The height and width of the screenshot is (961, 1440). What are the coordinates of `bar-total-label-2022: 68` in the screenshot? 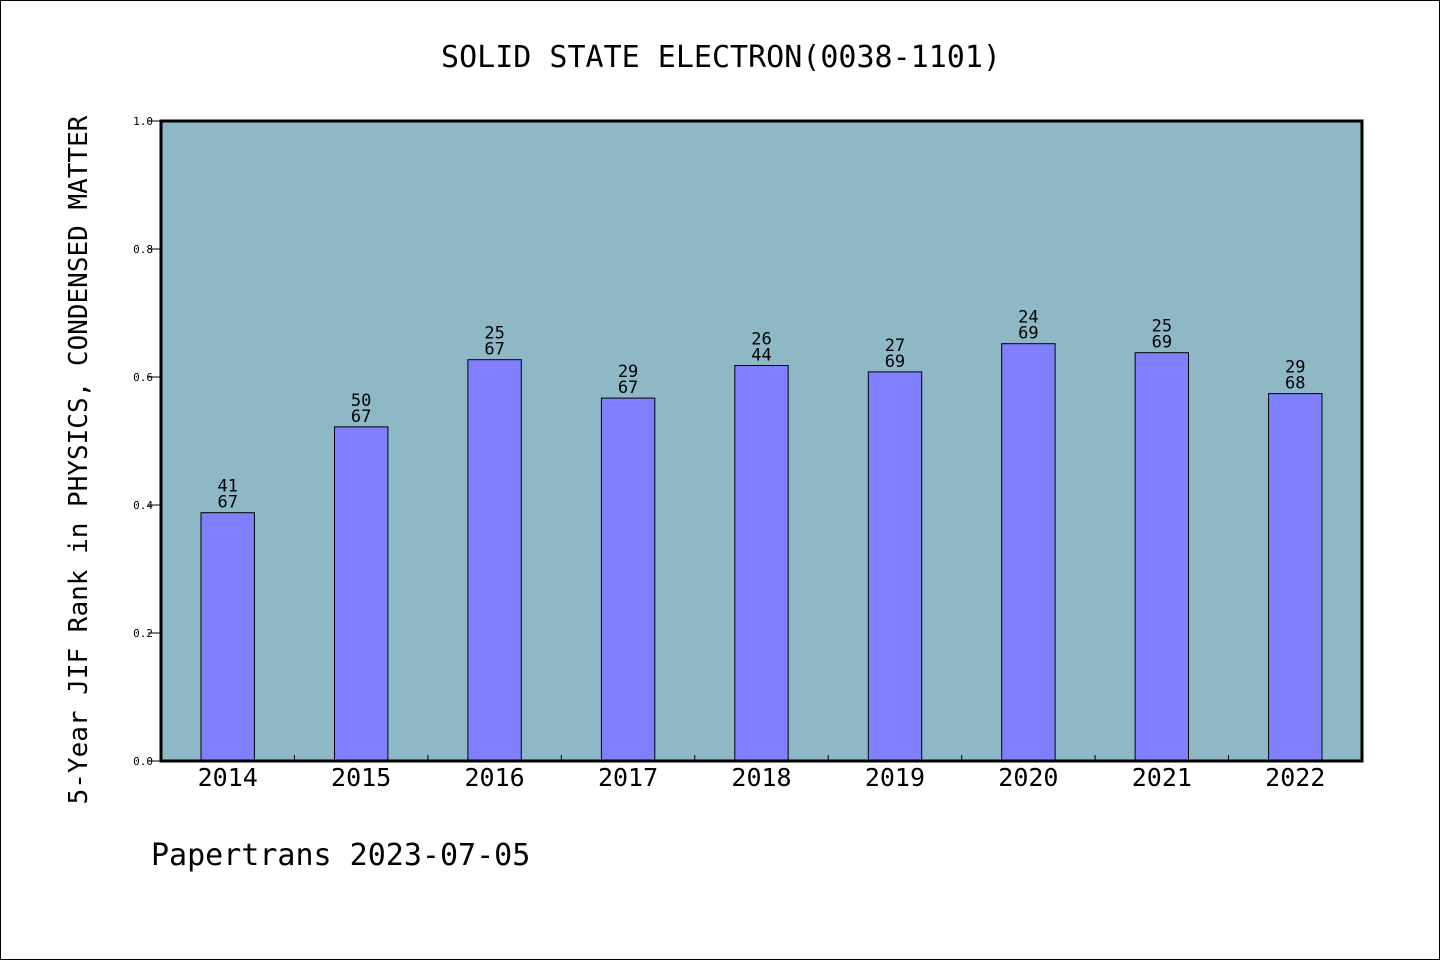 It's located at (1295, 384).